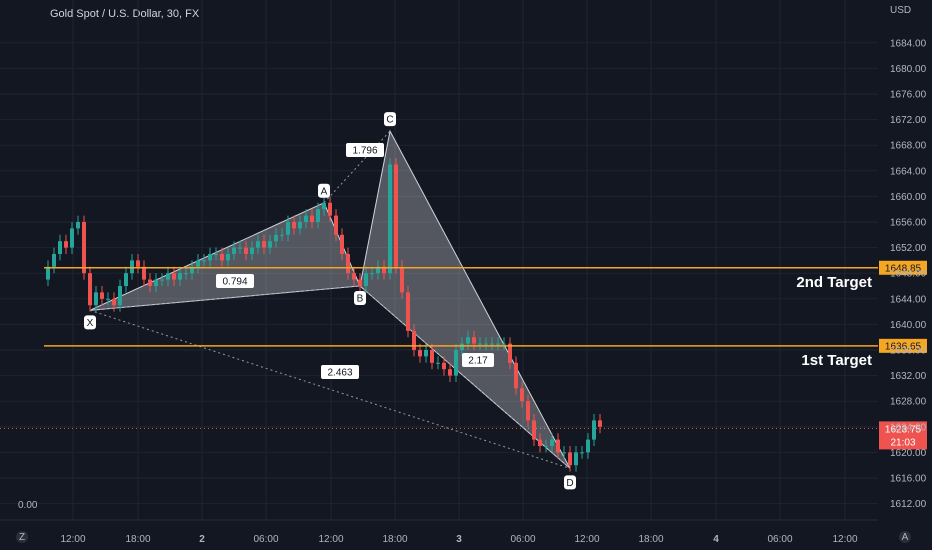 This screenshot has height=550, width=932. I want to click on price-tick-label: 1628.00, so click(908, 402).